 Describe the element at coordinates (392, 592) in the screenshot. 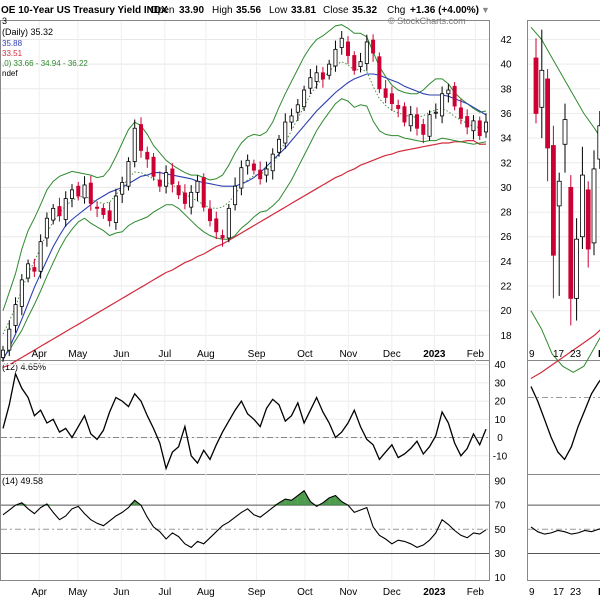

I see `bottom-x-label: Dec` at that location.